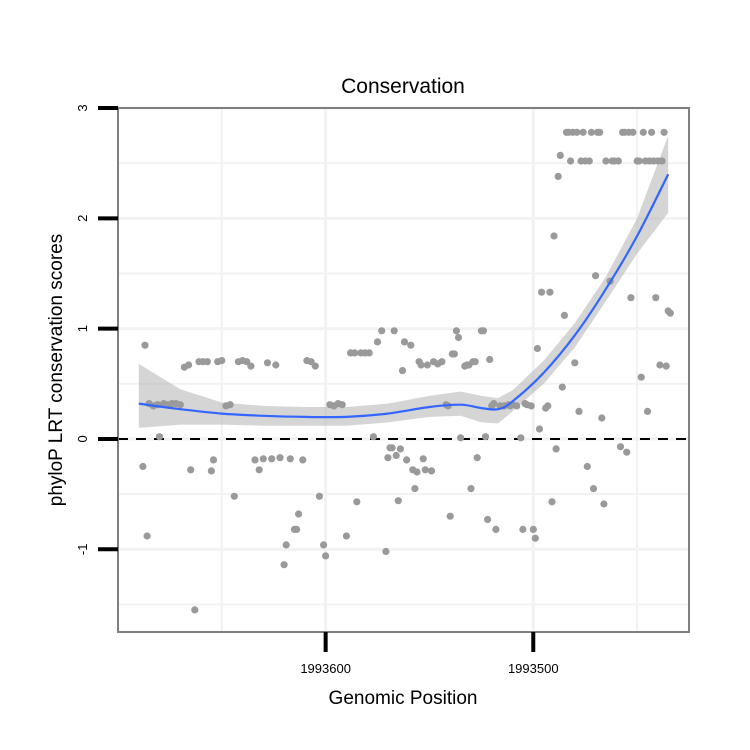 The height and width of the screenshot is (750, 750). Describe the element at coordinates (403, 86) in the screenshot. I see `chart-title: Conservation` at that location.